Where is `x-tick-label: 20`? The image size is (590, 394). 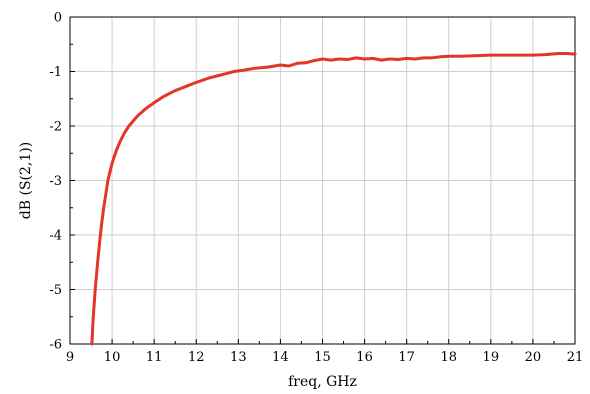 x-tick-label: 20 is located at coordinates (533, 357).